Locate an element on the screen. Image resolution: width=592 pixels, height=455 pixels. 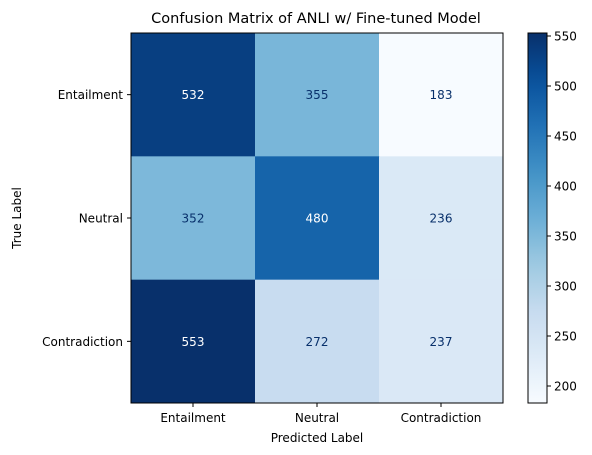
colorbar-tick-label: 200 is located at coordinates (565, 387).